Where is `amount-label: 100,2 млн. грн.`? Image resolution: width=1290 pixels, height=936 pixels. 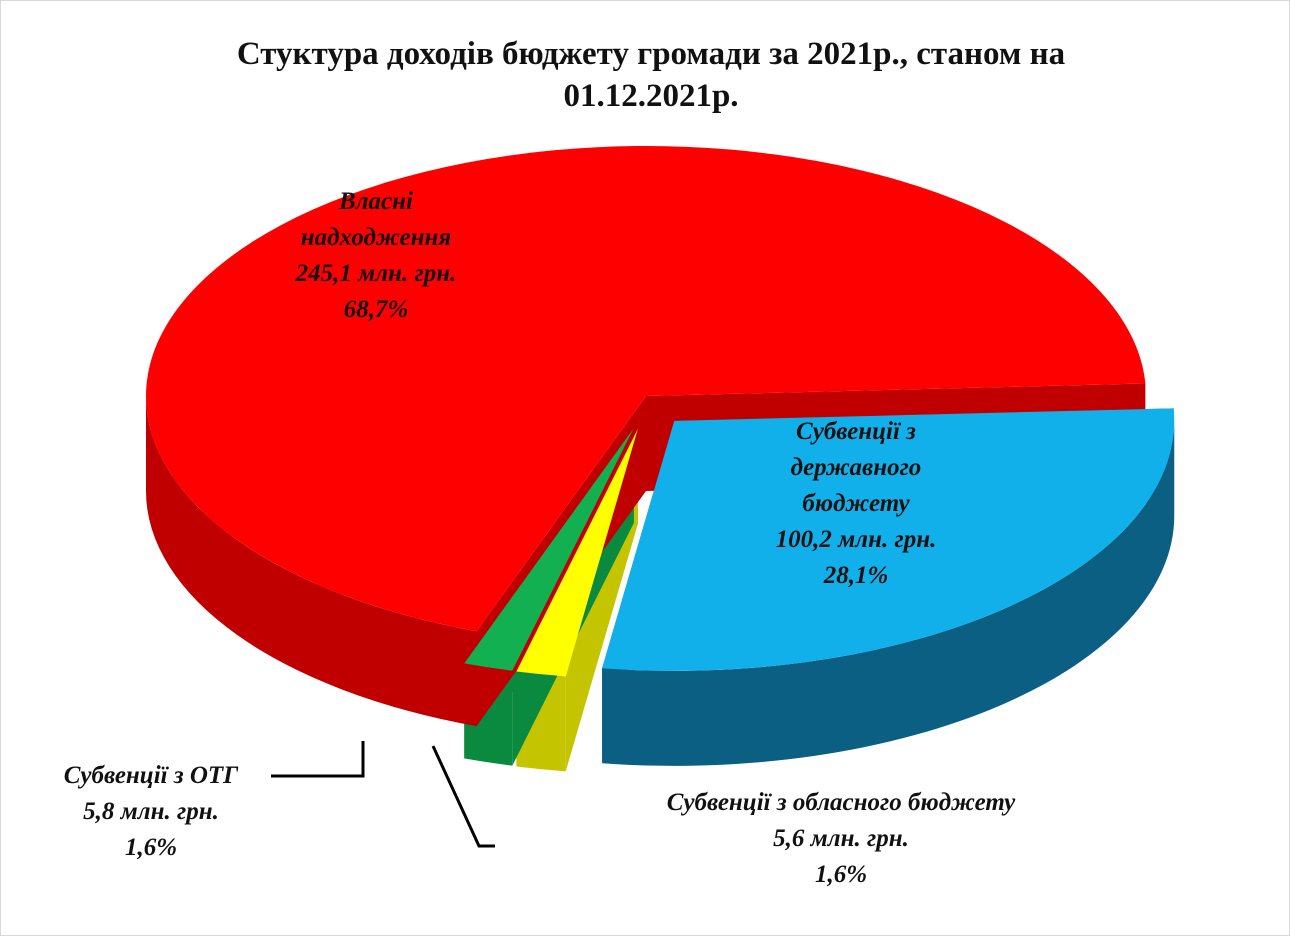 amount-label: 100,2 млн. грн. is located at coordinates (856, 539).